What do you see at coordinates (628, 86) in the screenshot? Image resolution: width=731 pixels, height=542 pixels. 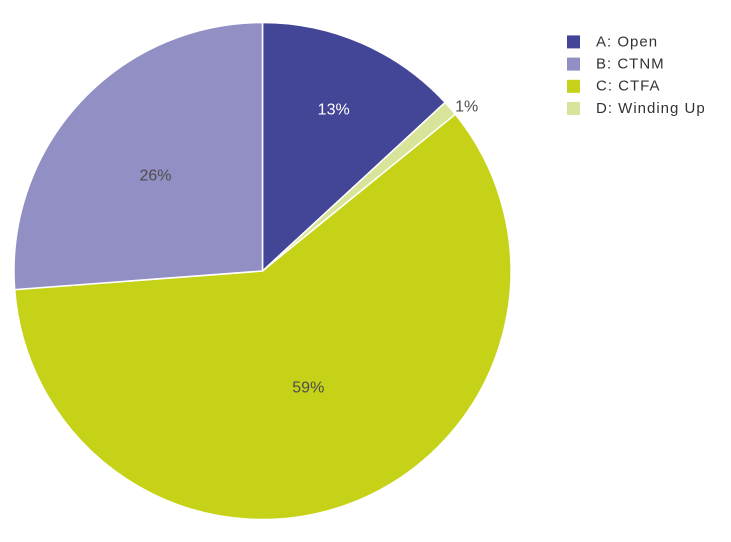 I see `svg-text: C: CTFA` at bounding box center [628, 86].